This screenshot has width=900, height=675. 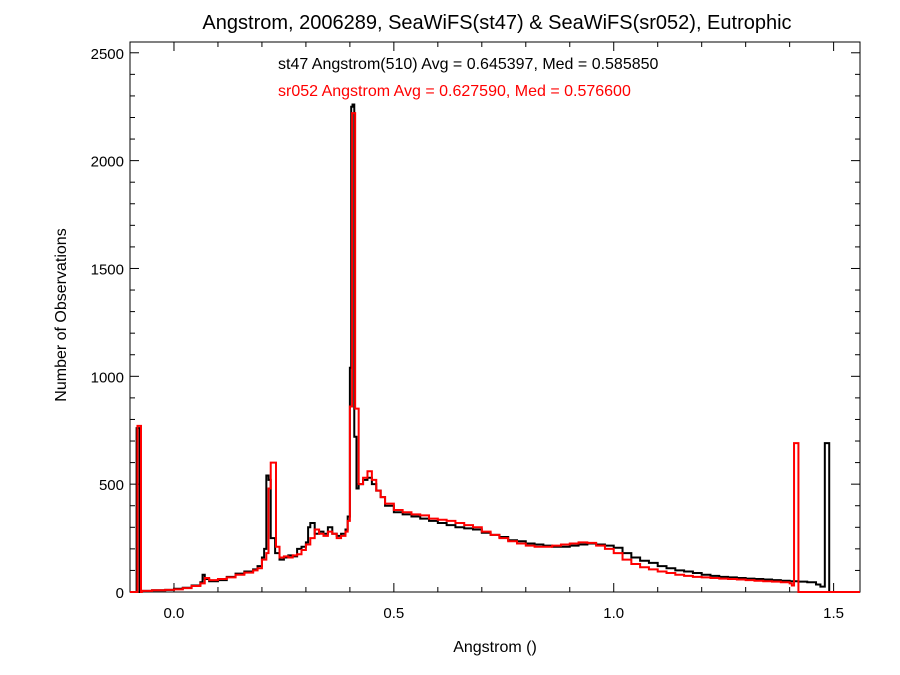 I want to click on y-tick-label: 500, so click(x=111, y=485).